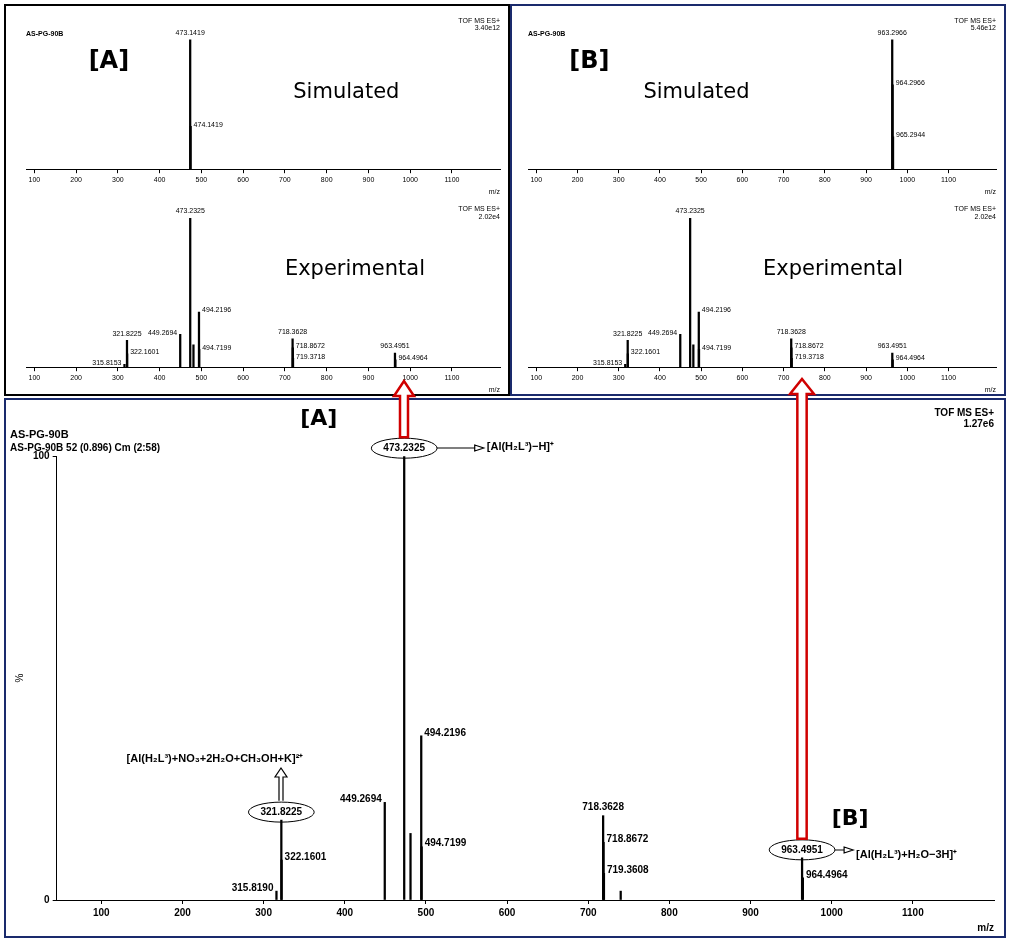 The width and height of the screenshot is (1009, 942). I want to click on x-tick-label: 900, so click(751, 912).